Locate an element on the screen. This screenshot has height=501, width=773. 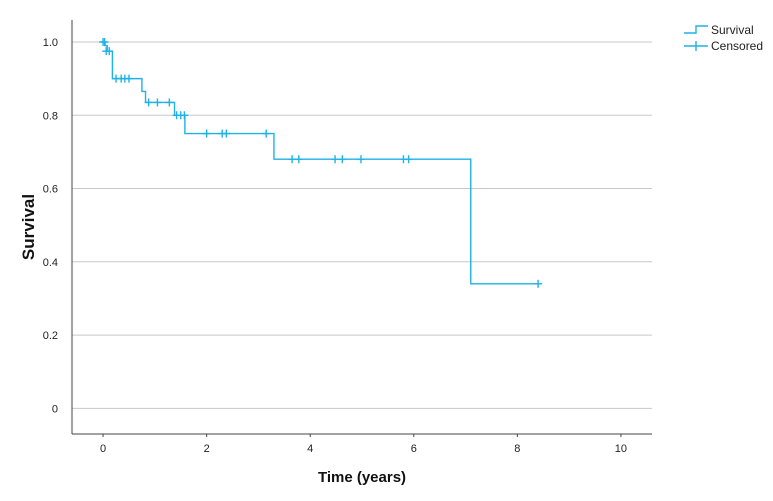
x-tick-label: 4 is located at coordinates (310, 449).